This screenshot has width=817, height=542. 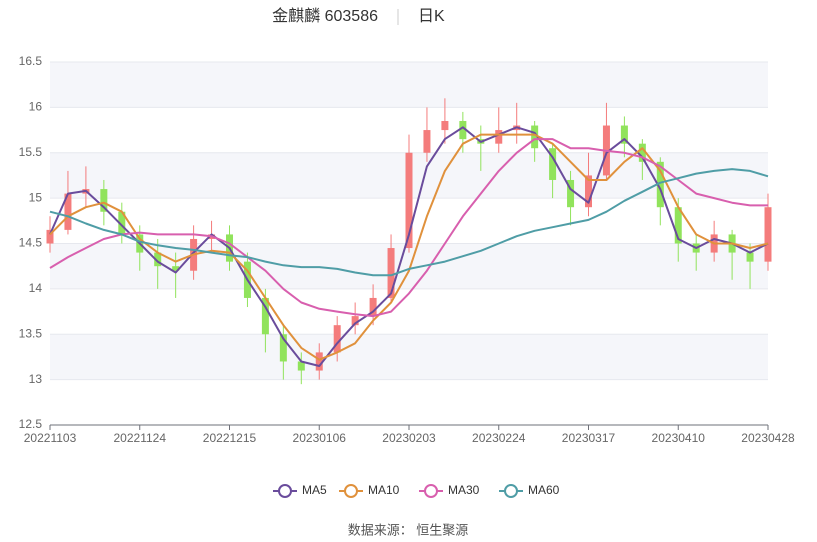 I want to click on x-tick-label: 20221103, so click(x=50, y=438).